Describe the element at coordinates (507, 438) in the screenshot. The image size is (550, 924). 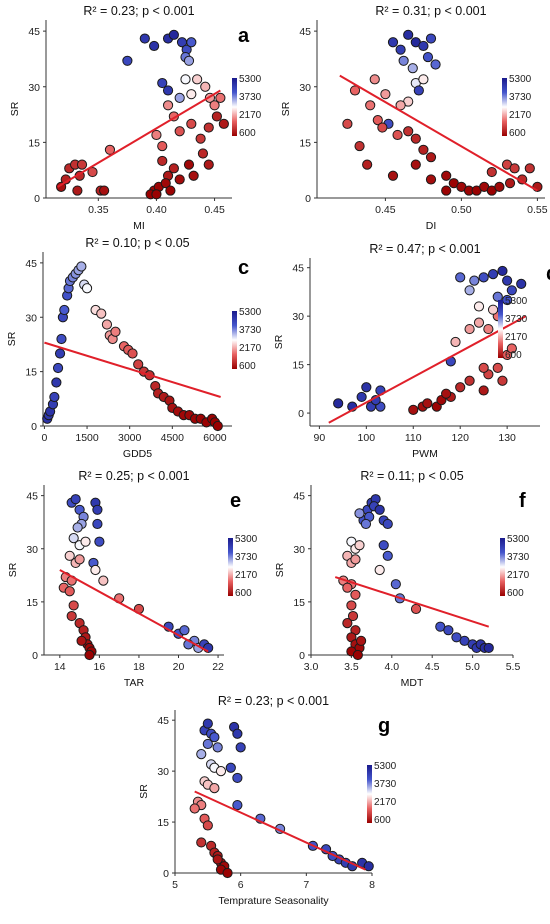
I see `x-tick-label: 130` at that location.